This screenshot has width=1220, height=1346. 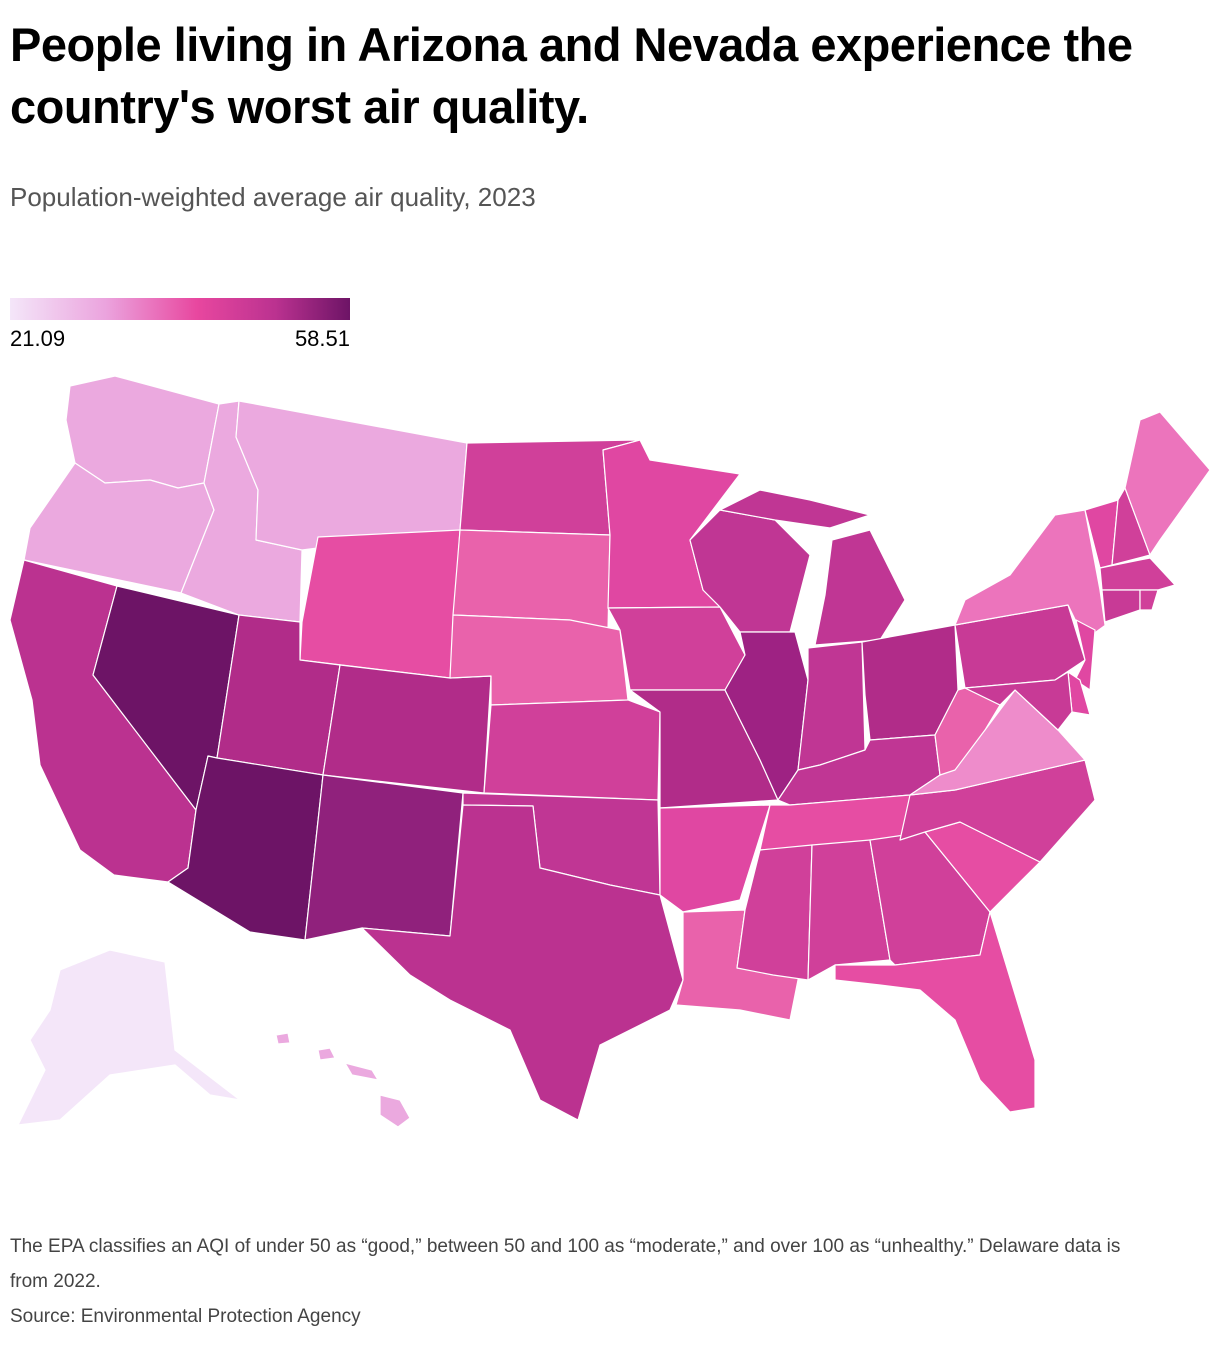 I want to click on state-RI, so click(x=1149, y=600).